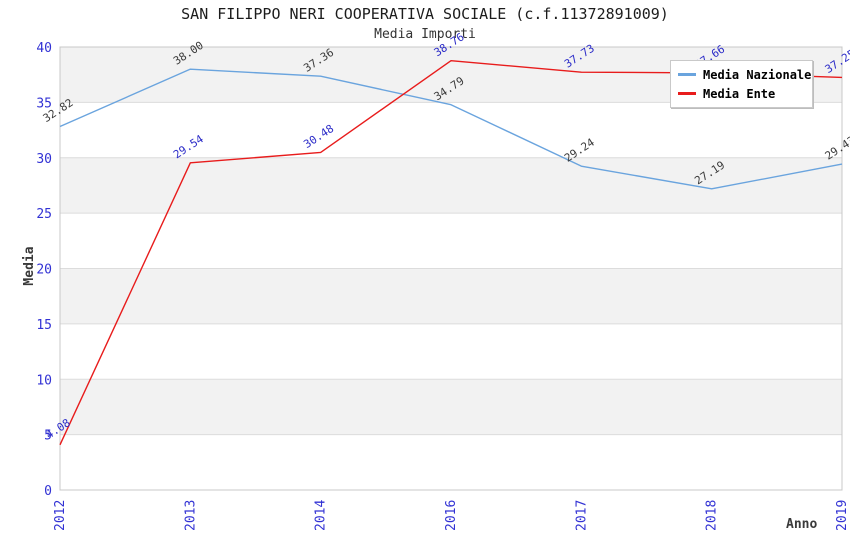 This screenshot has height=550, width=850. What do you see at coordinates (190, 515) in the screenshot?
I see `x-tick-label: 2013` at bounding box center [190, 515].